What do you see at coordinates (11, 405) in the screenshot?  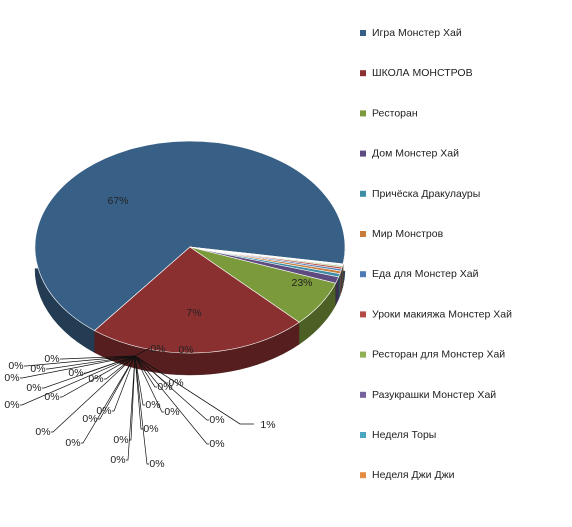 I see `data-label-12: 0%` at bounding box center [11, 405].